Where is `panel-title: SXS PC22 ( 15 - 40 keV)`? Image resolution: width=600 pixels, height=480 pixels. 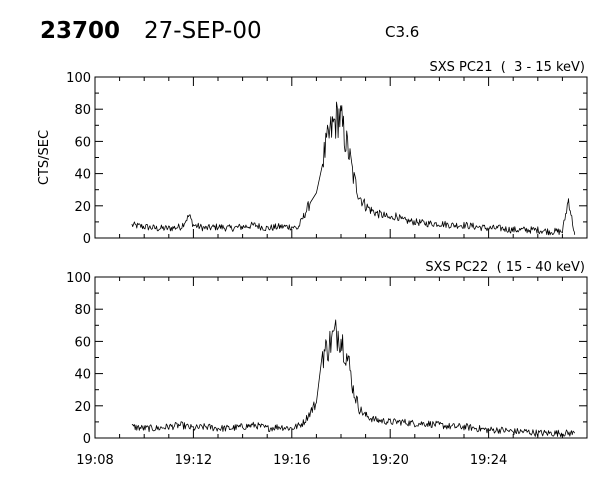
panel-title: SXS PC22 ( 15 - 40 keV) is located at coordinates (505, 267).